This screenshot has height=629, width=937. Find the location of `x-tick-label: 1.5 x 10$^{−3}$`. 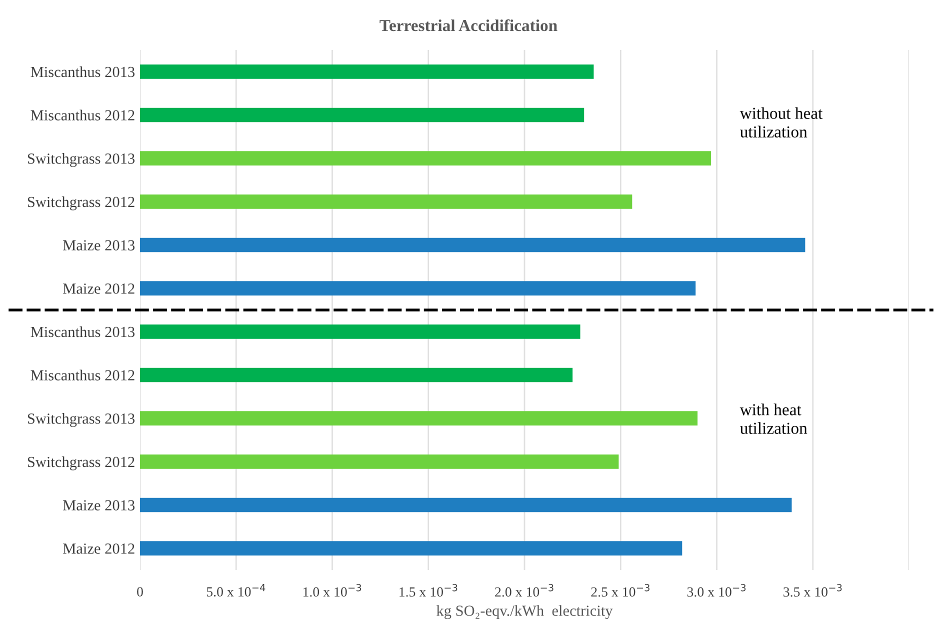

x-tick-label: 1.5 x 10$^{−3}$ is located at coordinates (429, 590).